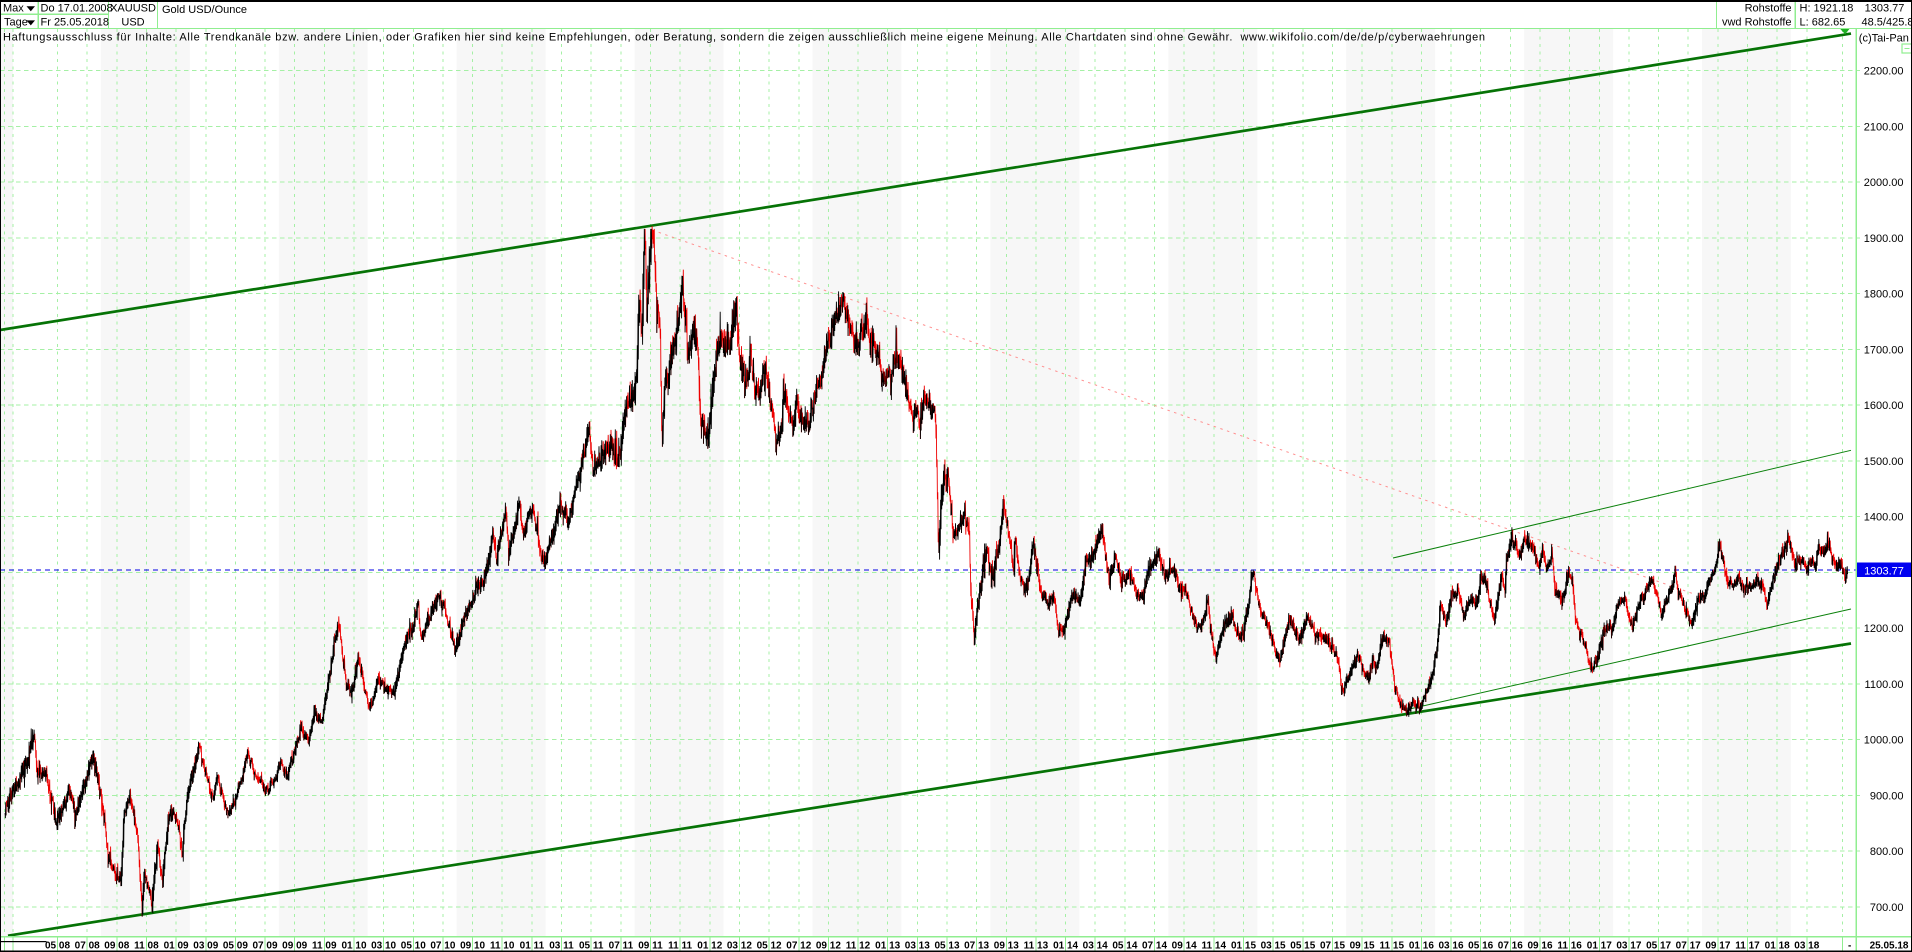 This screenshot has width=1912, height=952. What do you see at coordinates (591, 945) in the screenshot?
I see `svg-text: 05 11` at bounding box center [591, 945].